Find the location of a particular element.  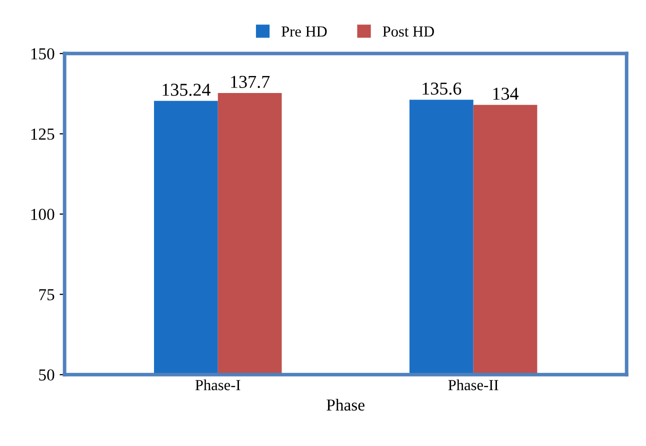

x-axis-title: Phase is located at coordinates (345, 404).